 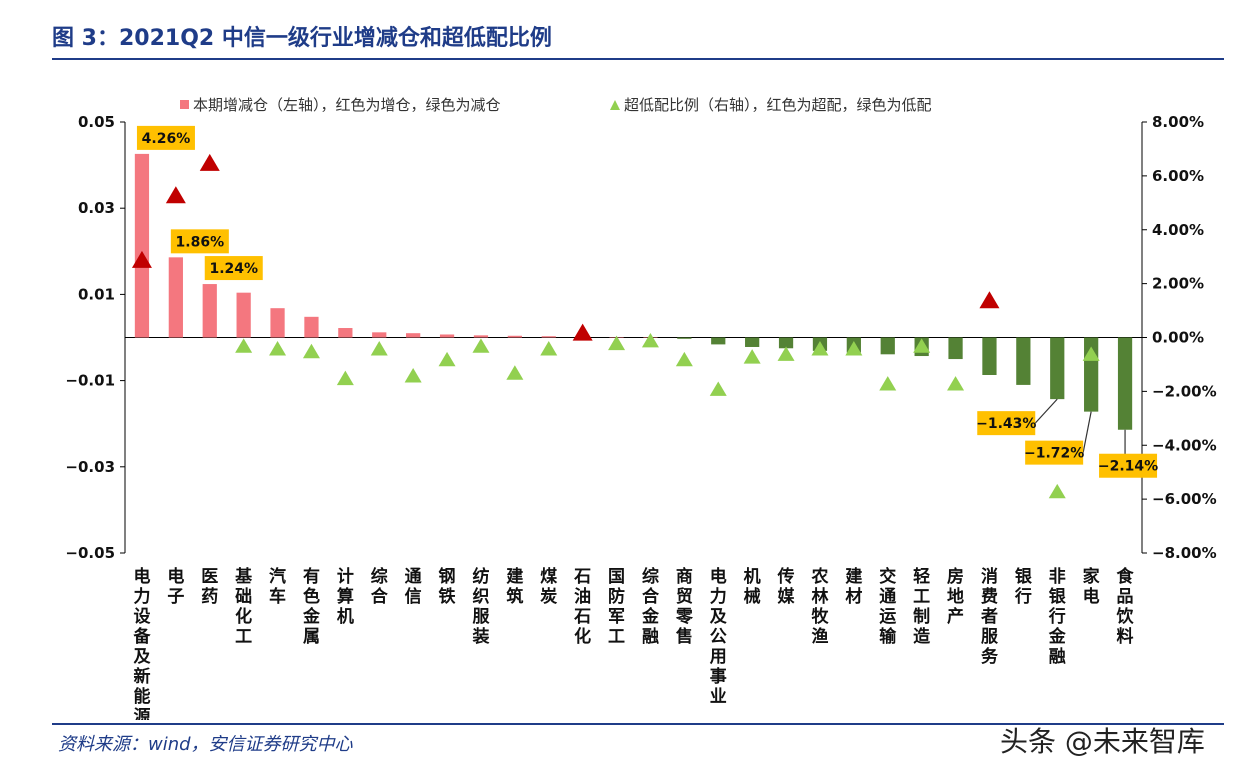 I want to click on legend-bar-swatch, so click(x=184, y=104).